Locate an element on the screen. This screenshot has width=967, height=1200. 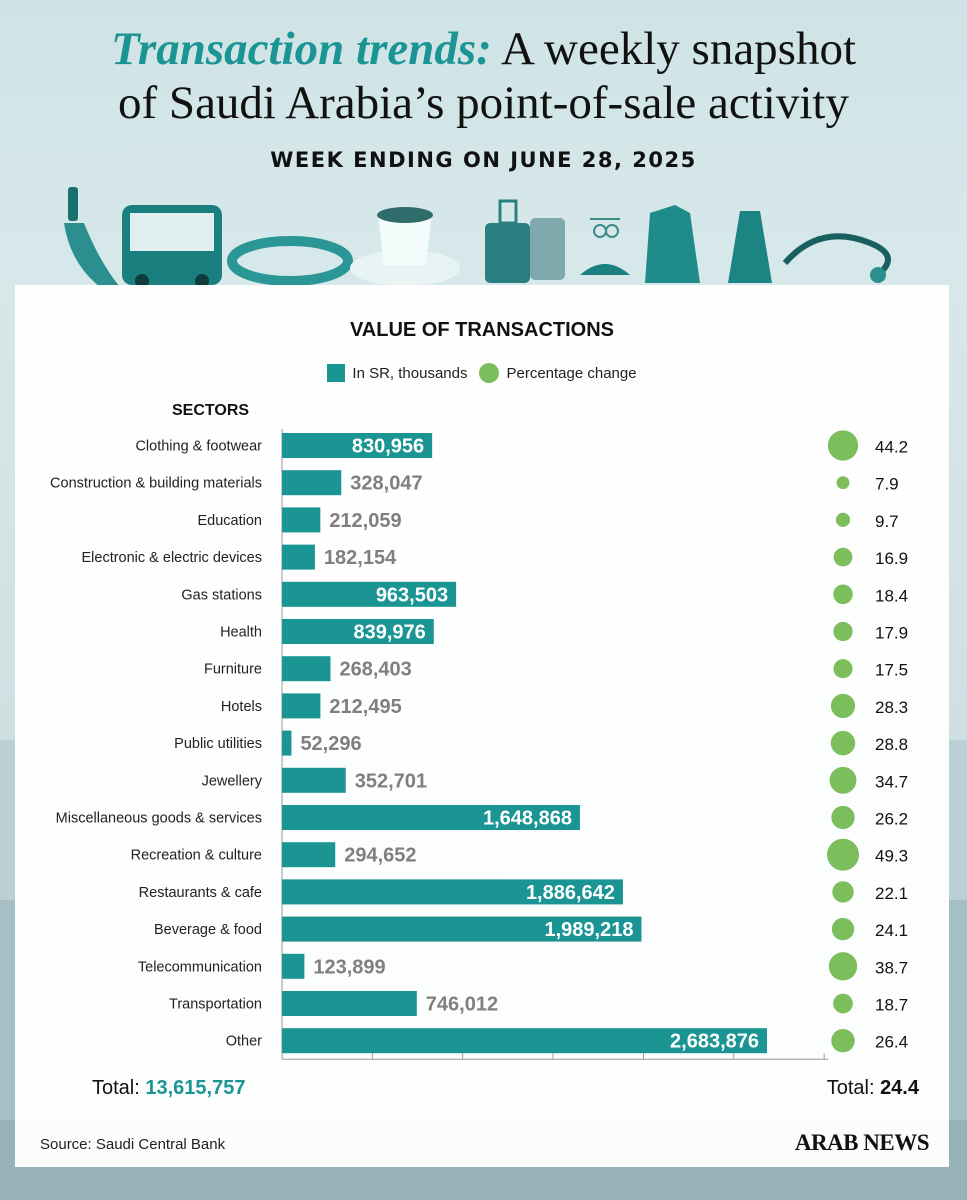
category-label: Clothing & footwear is located at coordinates (198, 447).